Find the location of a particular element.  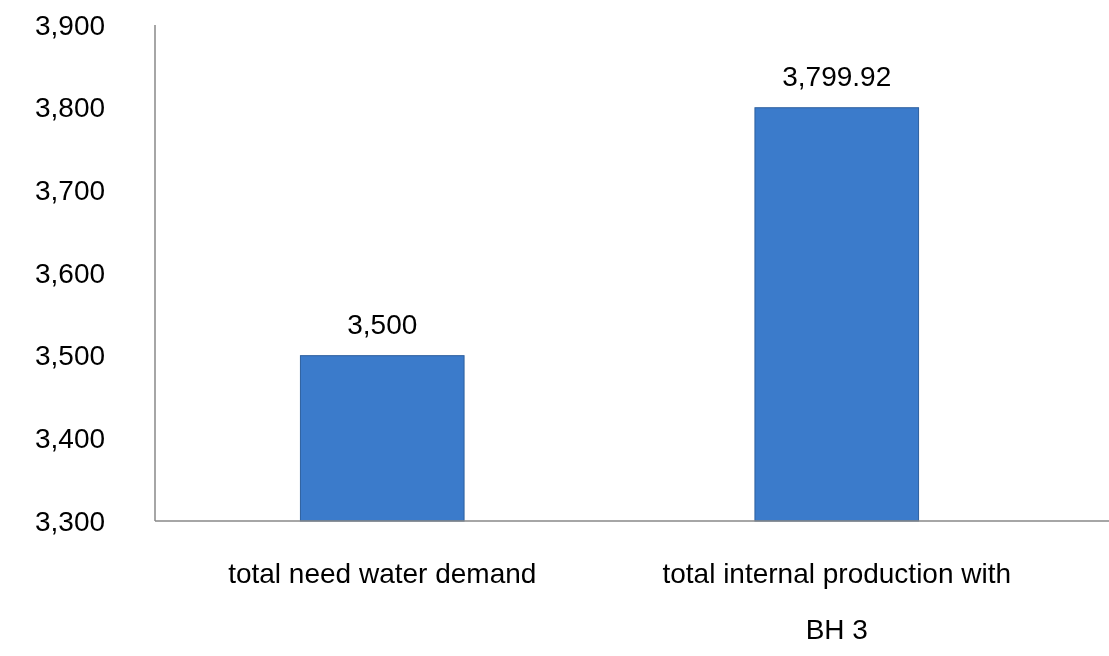

y-tick-label: 3,900 is located at coordinates (70, 25).